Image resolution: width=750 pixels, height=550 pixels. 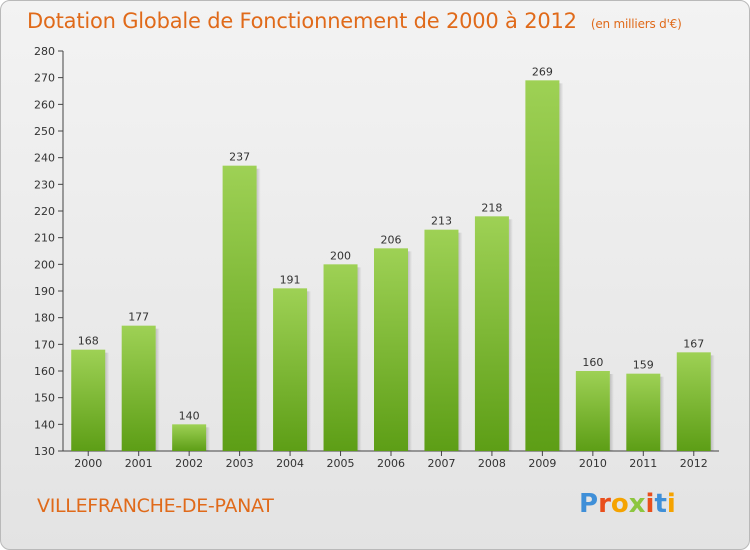 I want to click on value-label-2003: 237, so click(x=239, y=157).